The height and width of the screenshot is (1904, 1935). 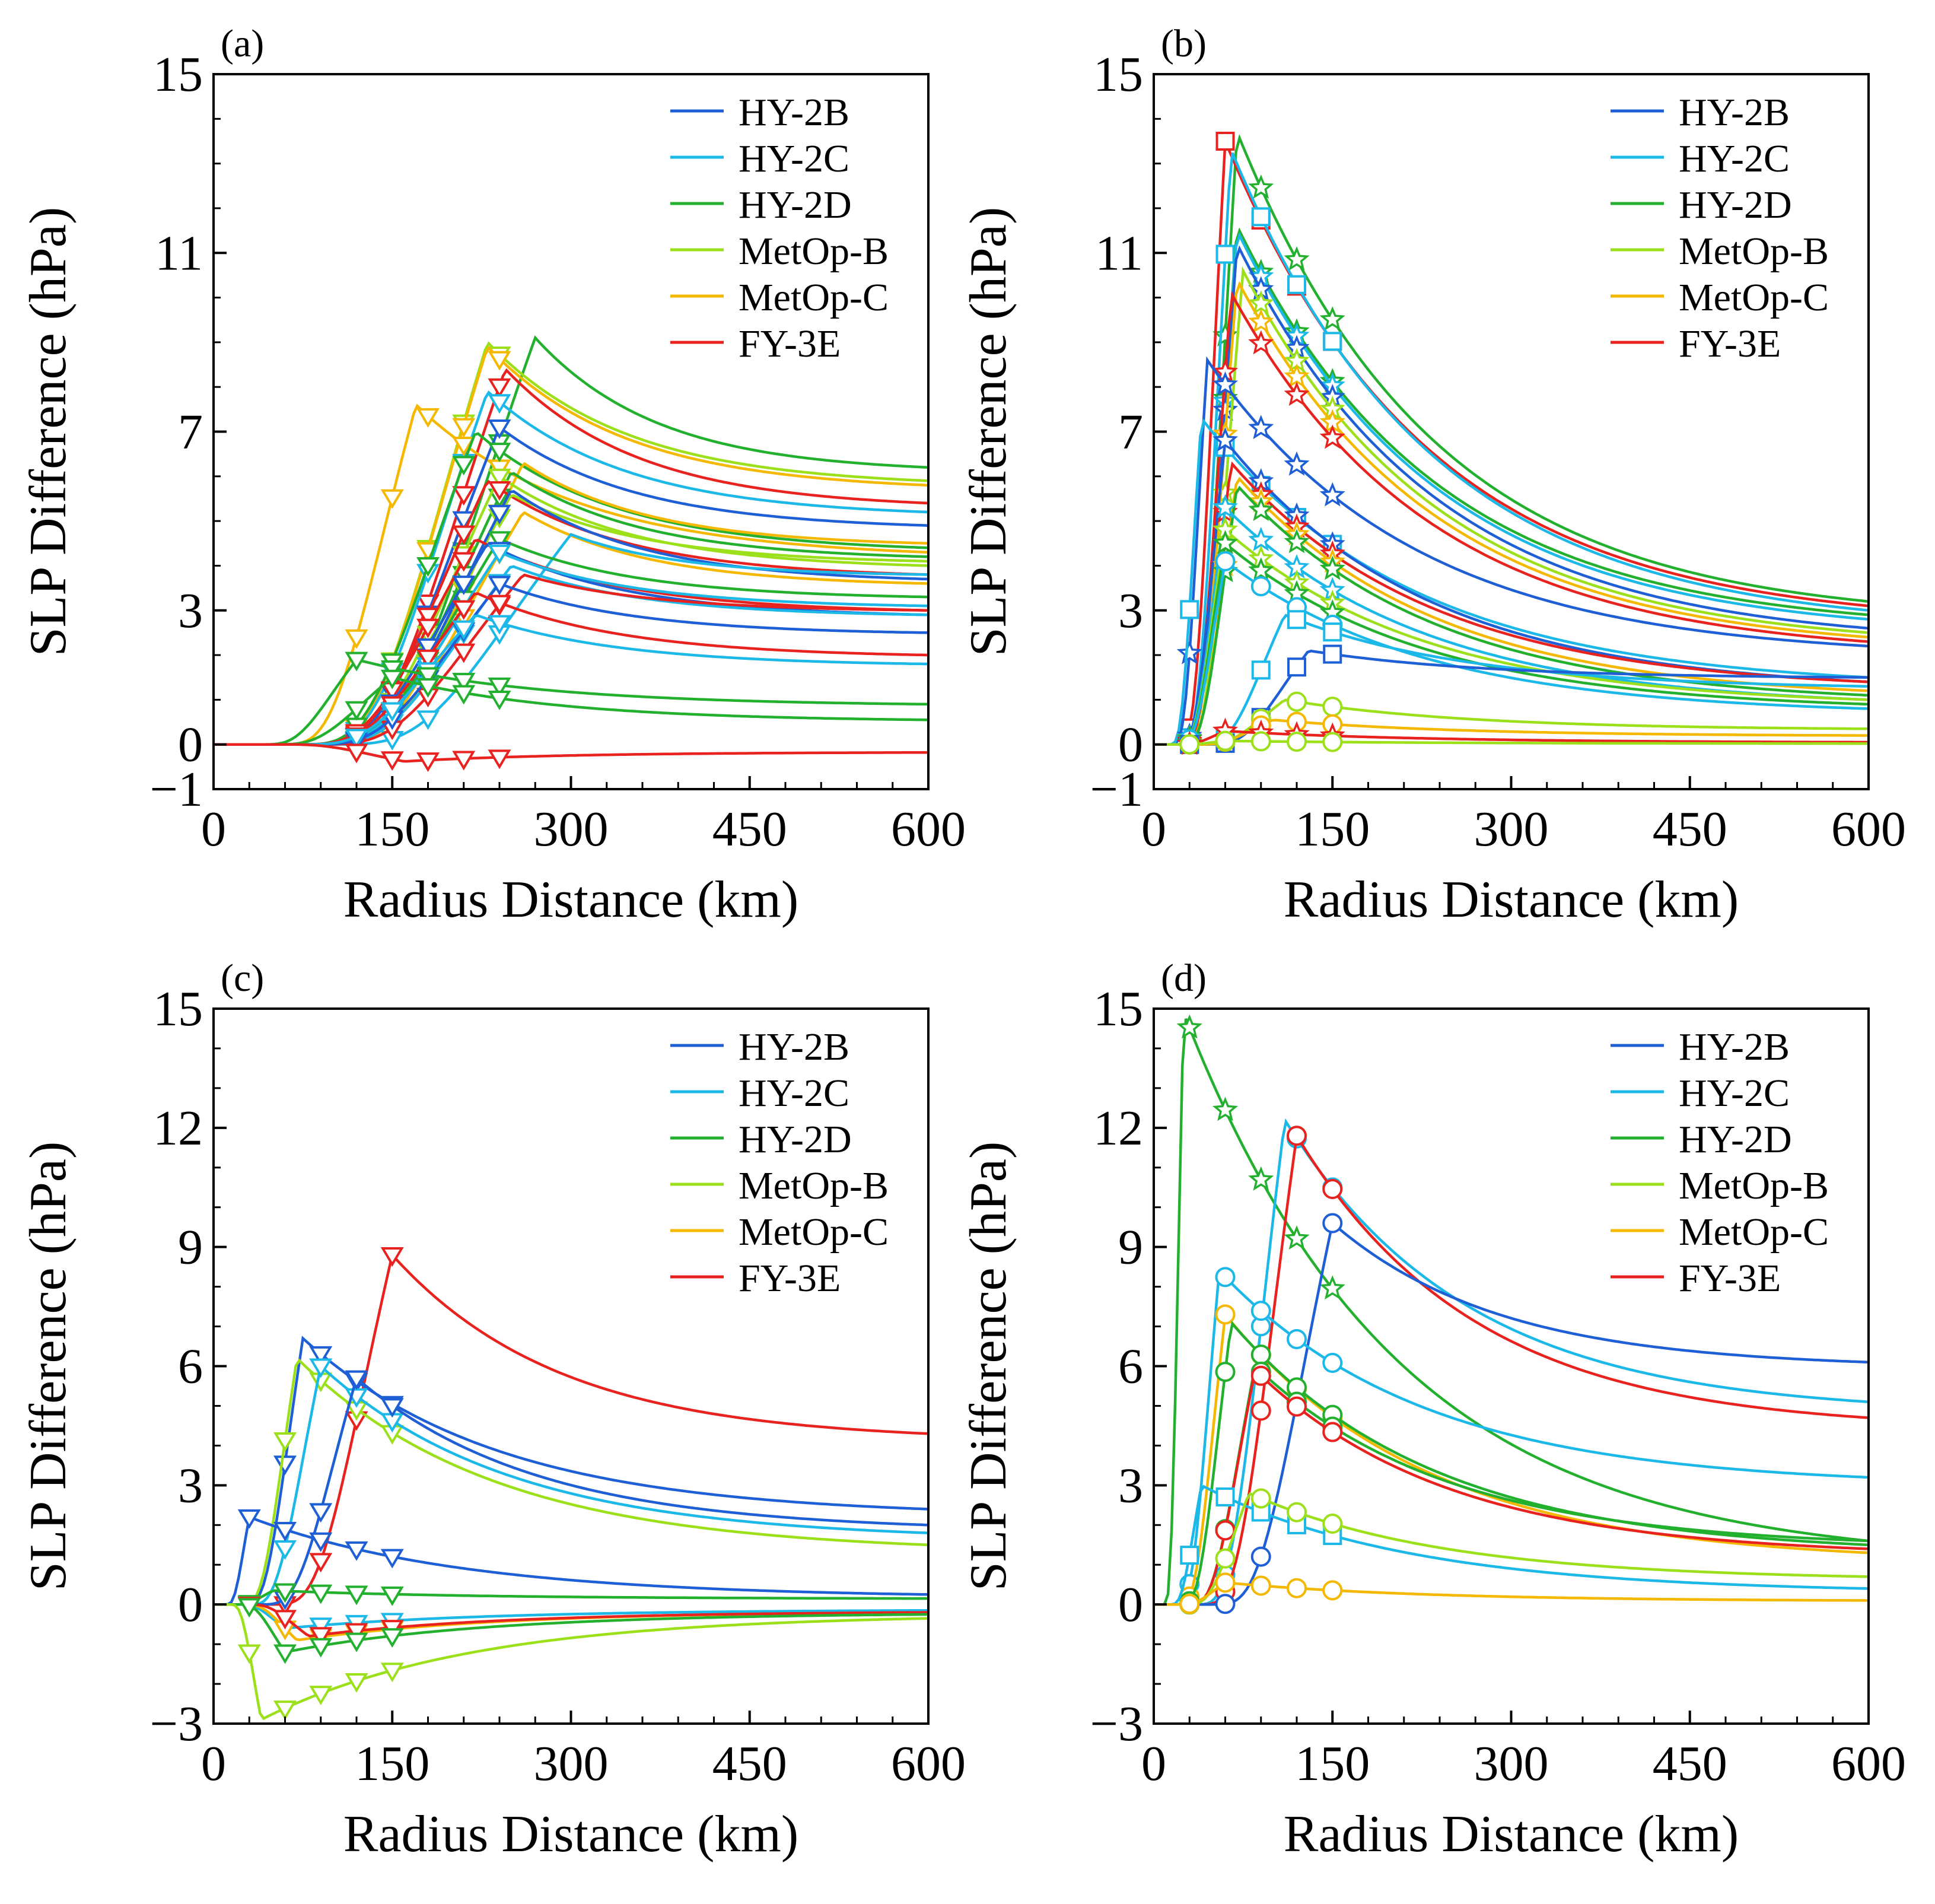 I want to click on x-tick-label: 300, so click(x=571, y=1763).